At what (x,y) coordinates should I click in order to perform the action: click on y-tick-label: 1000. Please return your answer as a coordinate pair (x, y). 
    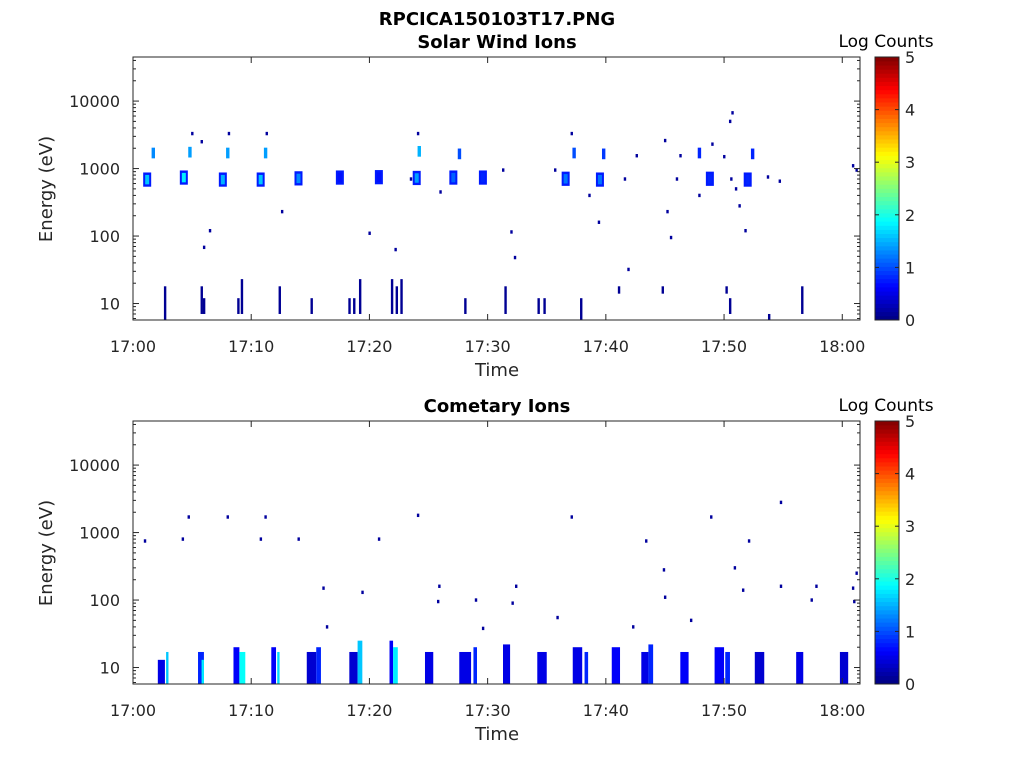
    Looking at the image, I should click on (99, 169).